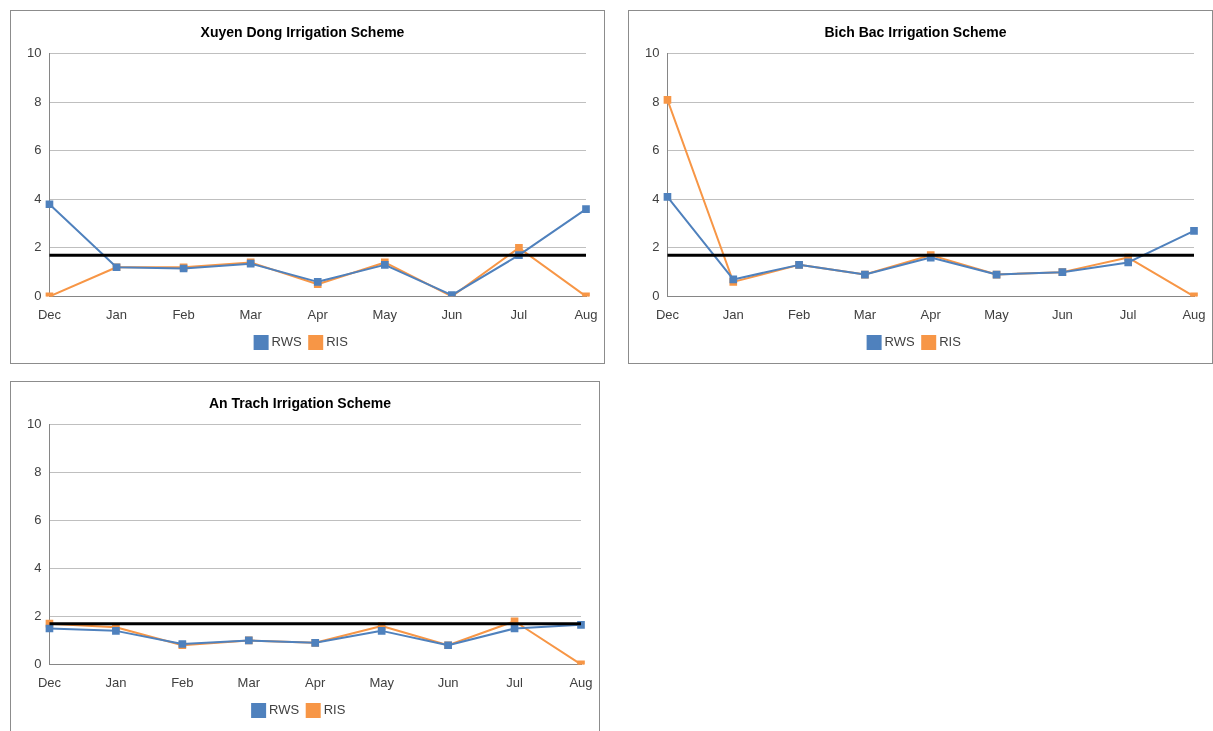 This screenshot has width=1213, height=731. I want to click on chart-title: Bich Bac Irrigation Scheme, so click(915, 32).